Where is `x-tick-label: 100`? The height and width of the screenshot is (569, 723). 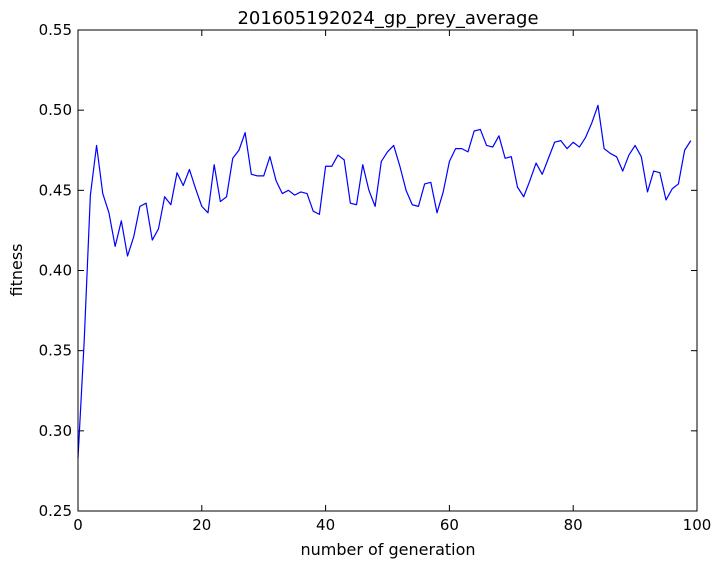
x-tick-label: 100 is located at coordinates (697, 525).